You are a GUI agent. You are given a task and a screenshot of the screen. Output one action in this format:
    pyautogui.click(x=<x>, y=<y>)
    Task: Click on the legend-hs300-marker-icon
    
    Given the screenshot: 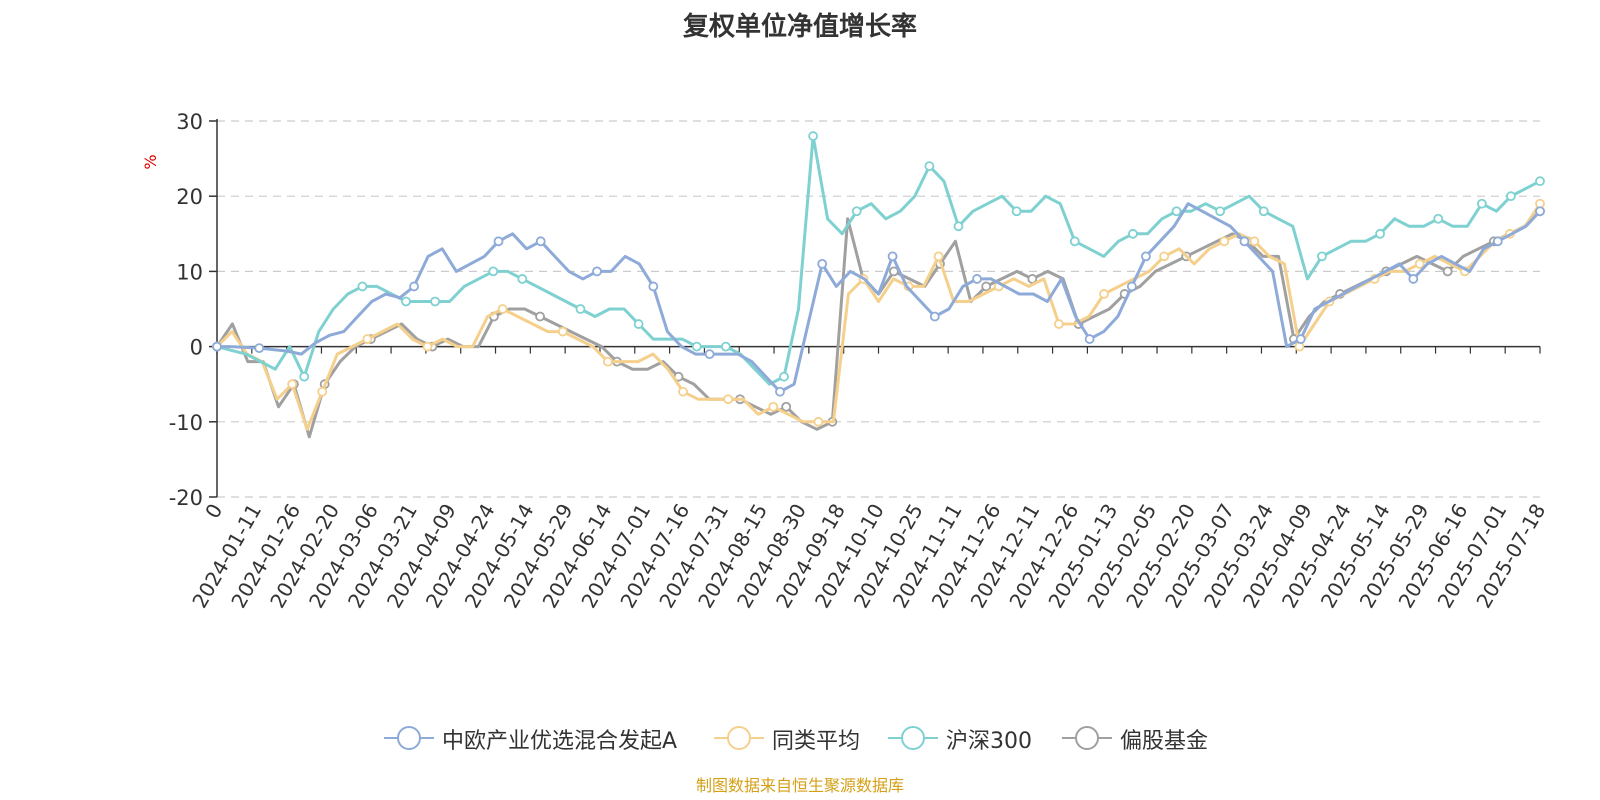 What is the action you would take?
    pyautogui.click(x=913, y=738)
    